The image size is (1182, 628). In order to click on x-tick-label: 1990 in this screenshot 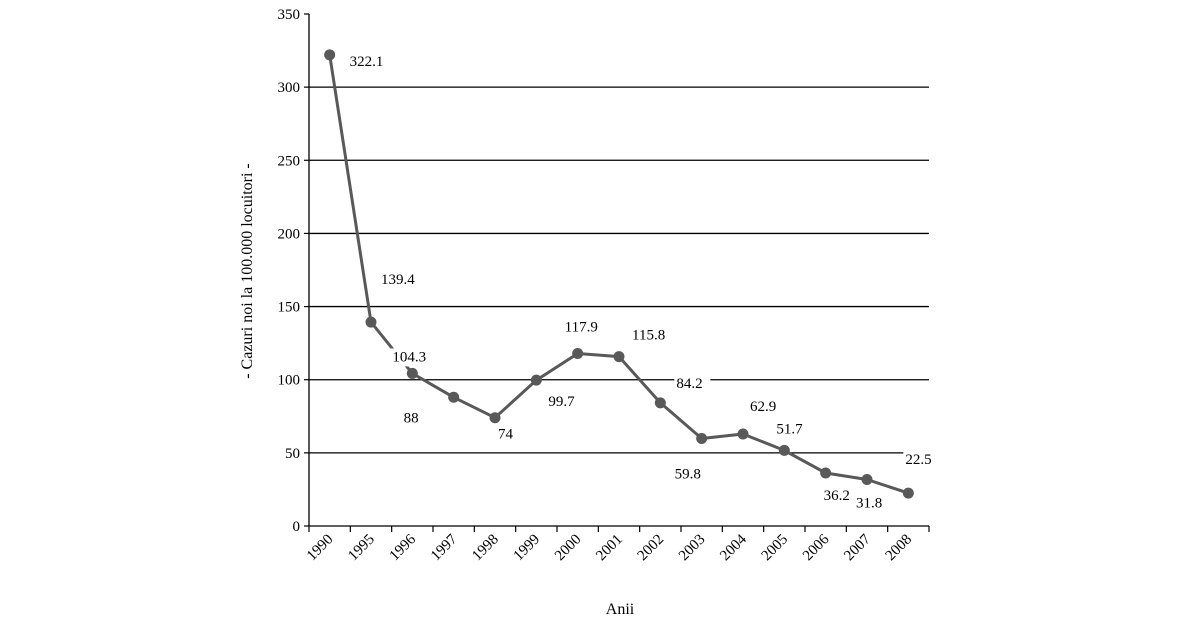, I will do `click(320, 548)`.